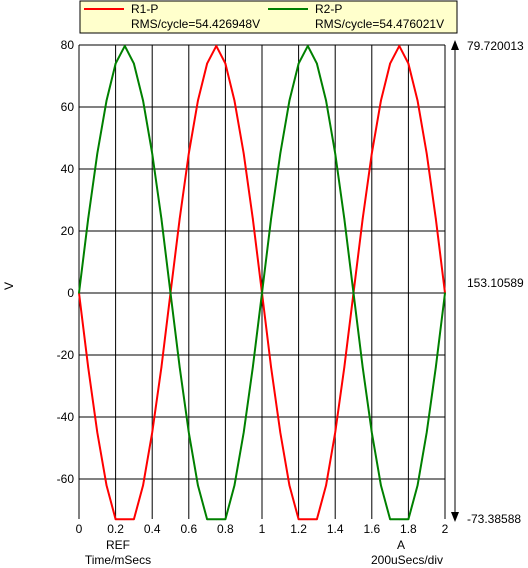 The height and width of the screenshot is (568, 528). I want to click on x-tick-label: 0.6, so click(188, 529).